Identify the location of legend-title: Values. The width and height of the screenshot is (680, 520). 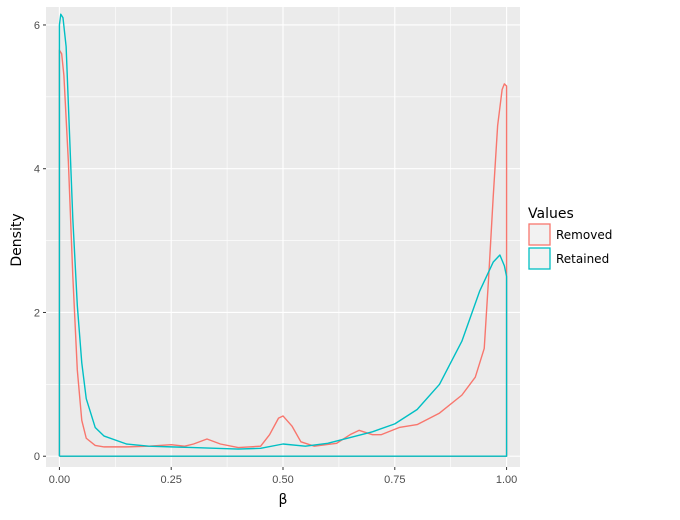
(551, 214).